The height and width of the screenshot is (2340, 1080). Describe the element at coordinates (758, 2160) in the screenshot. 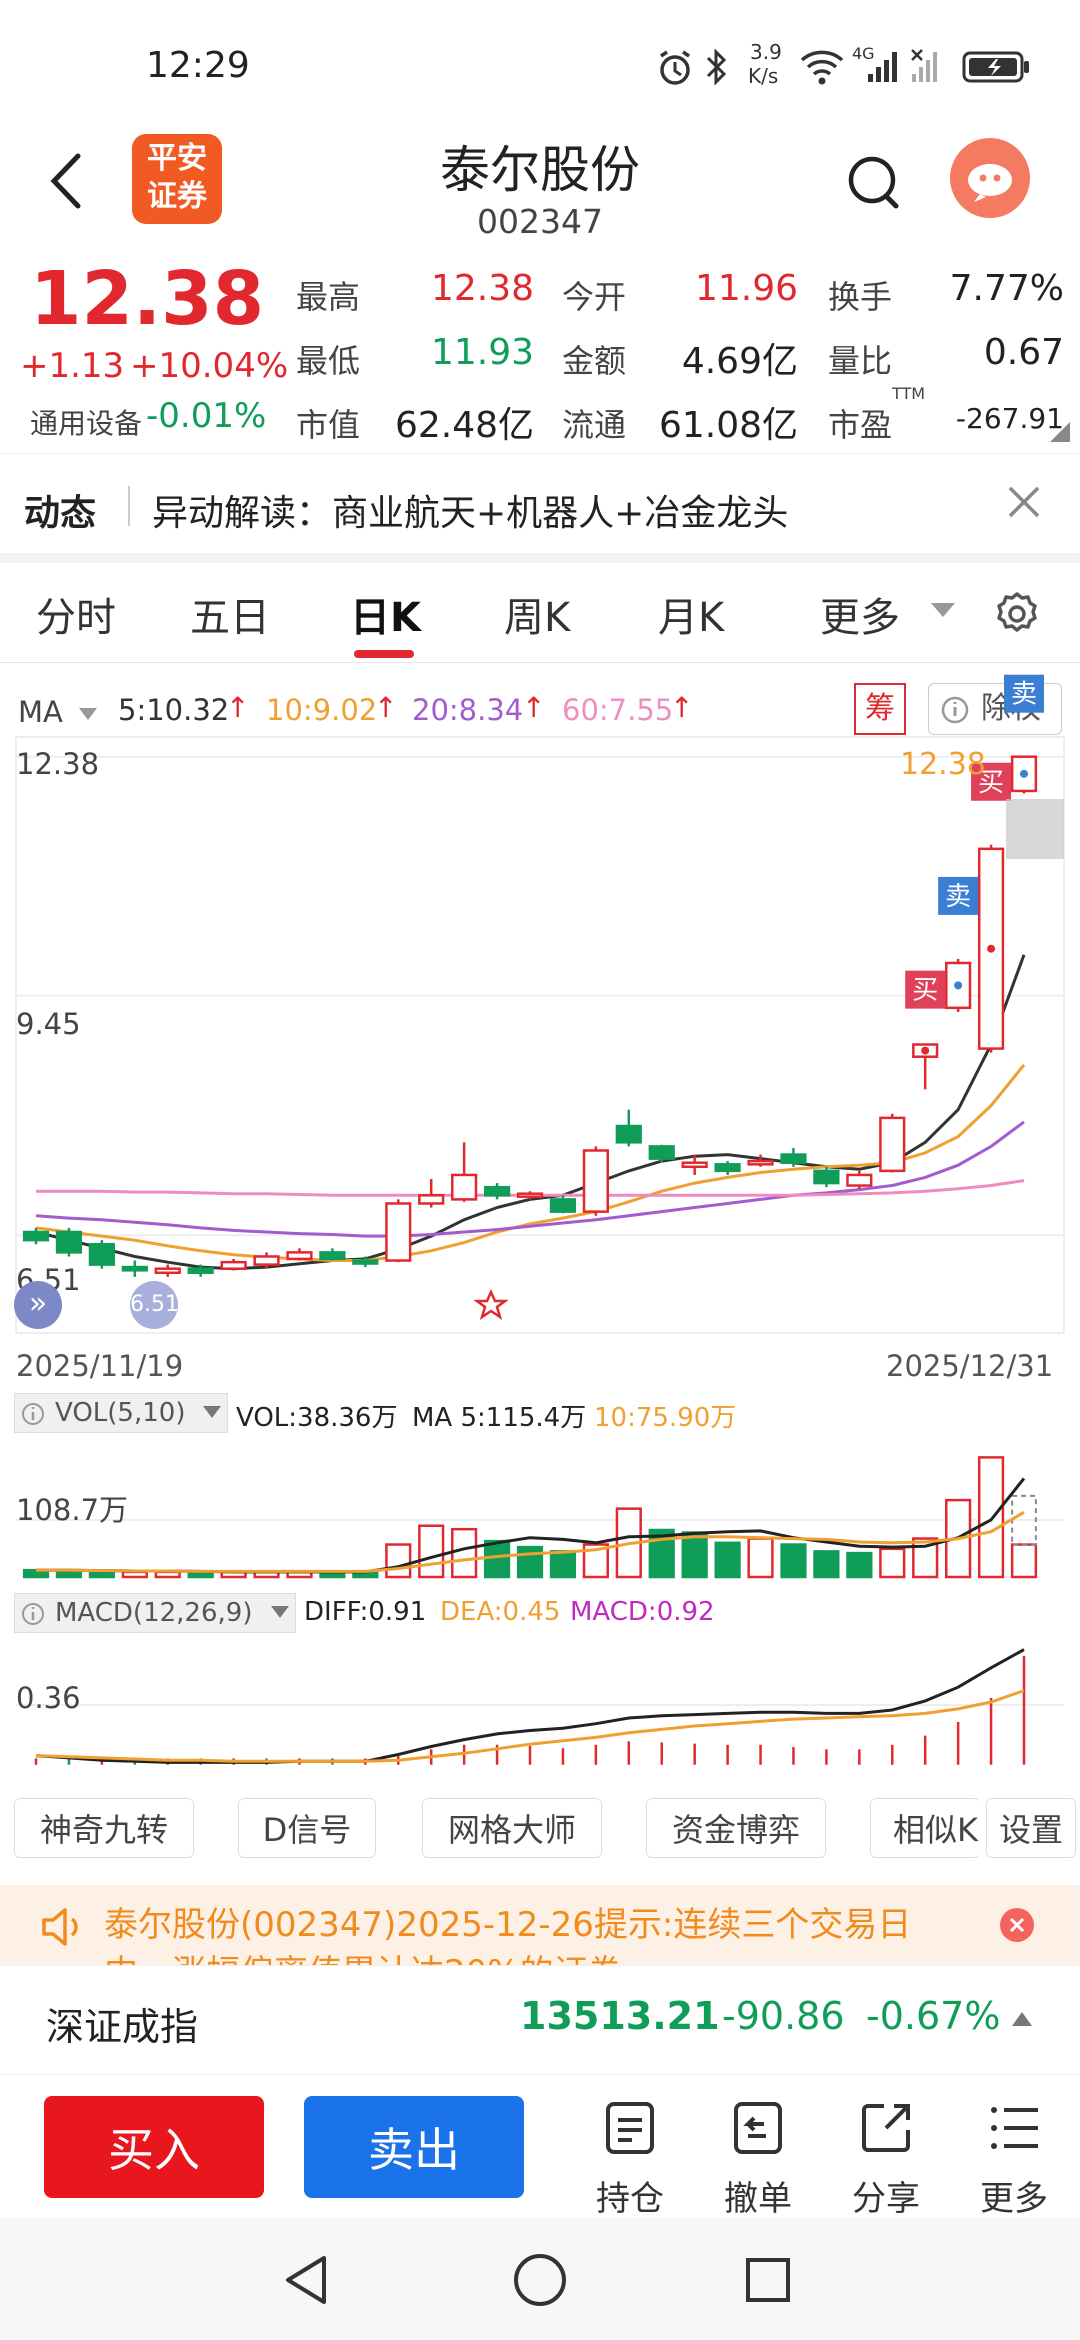

I see `cancel-order-button: 撤单` at that location.